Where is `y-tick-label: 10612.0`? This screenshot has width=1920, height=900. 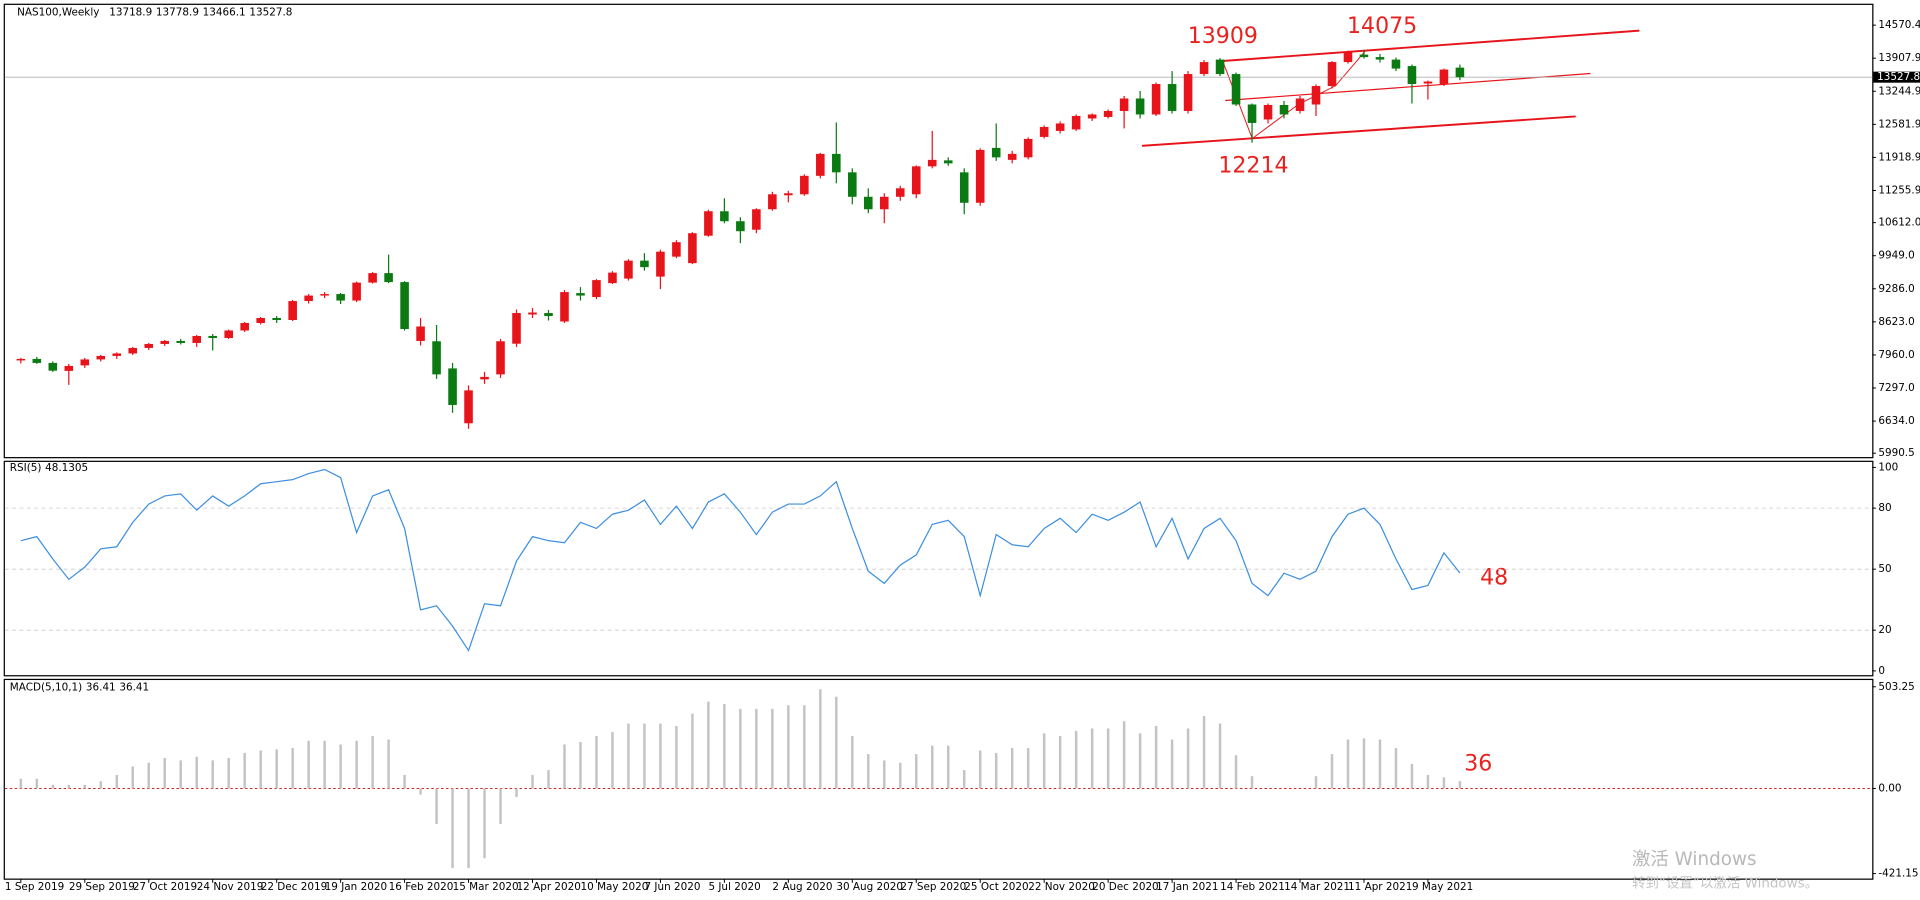 y-tick-label: 10612.0 is located at coordinates (1899, 223).